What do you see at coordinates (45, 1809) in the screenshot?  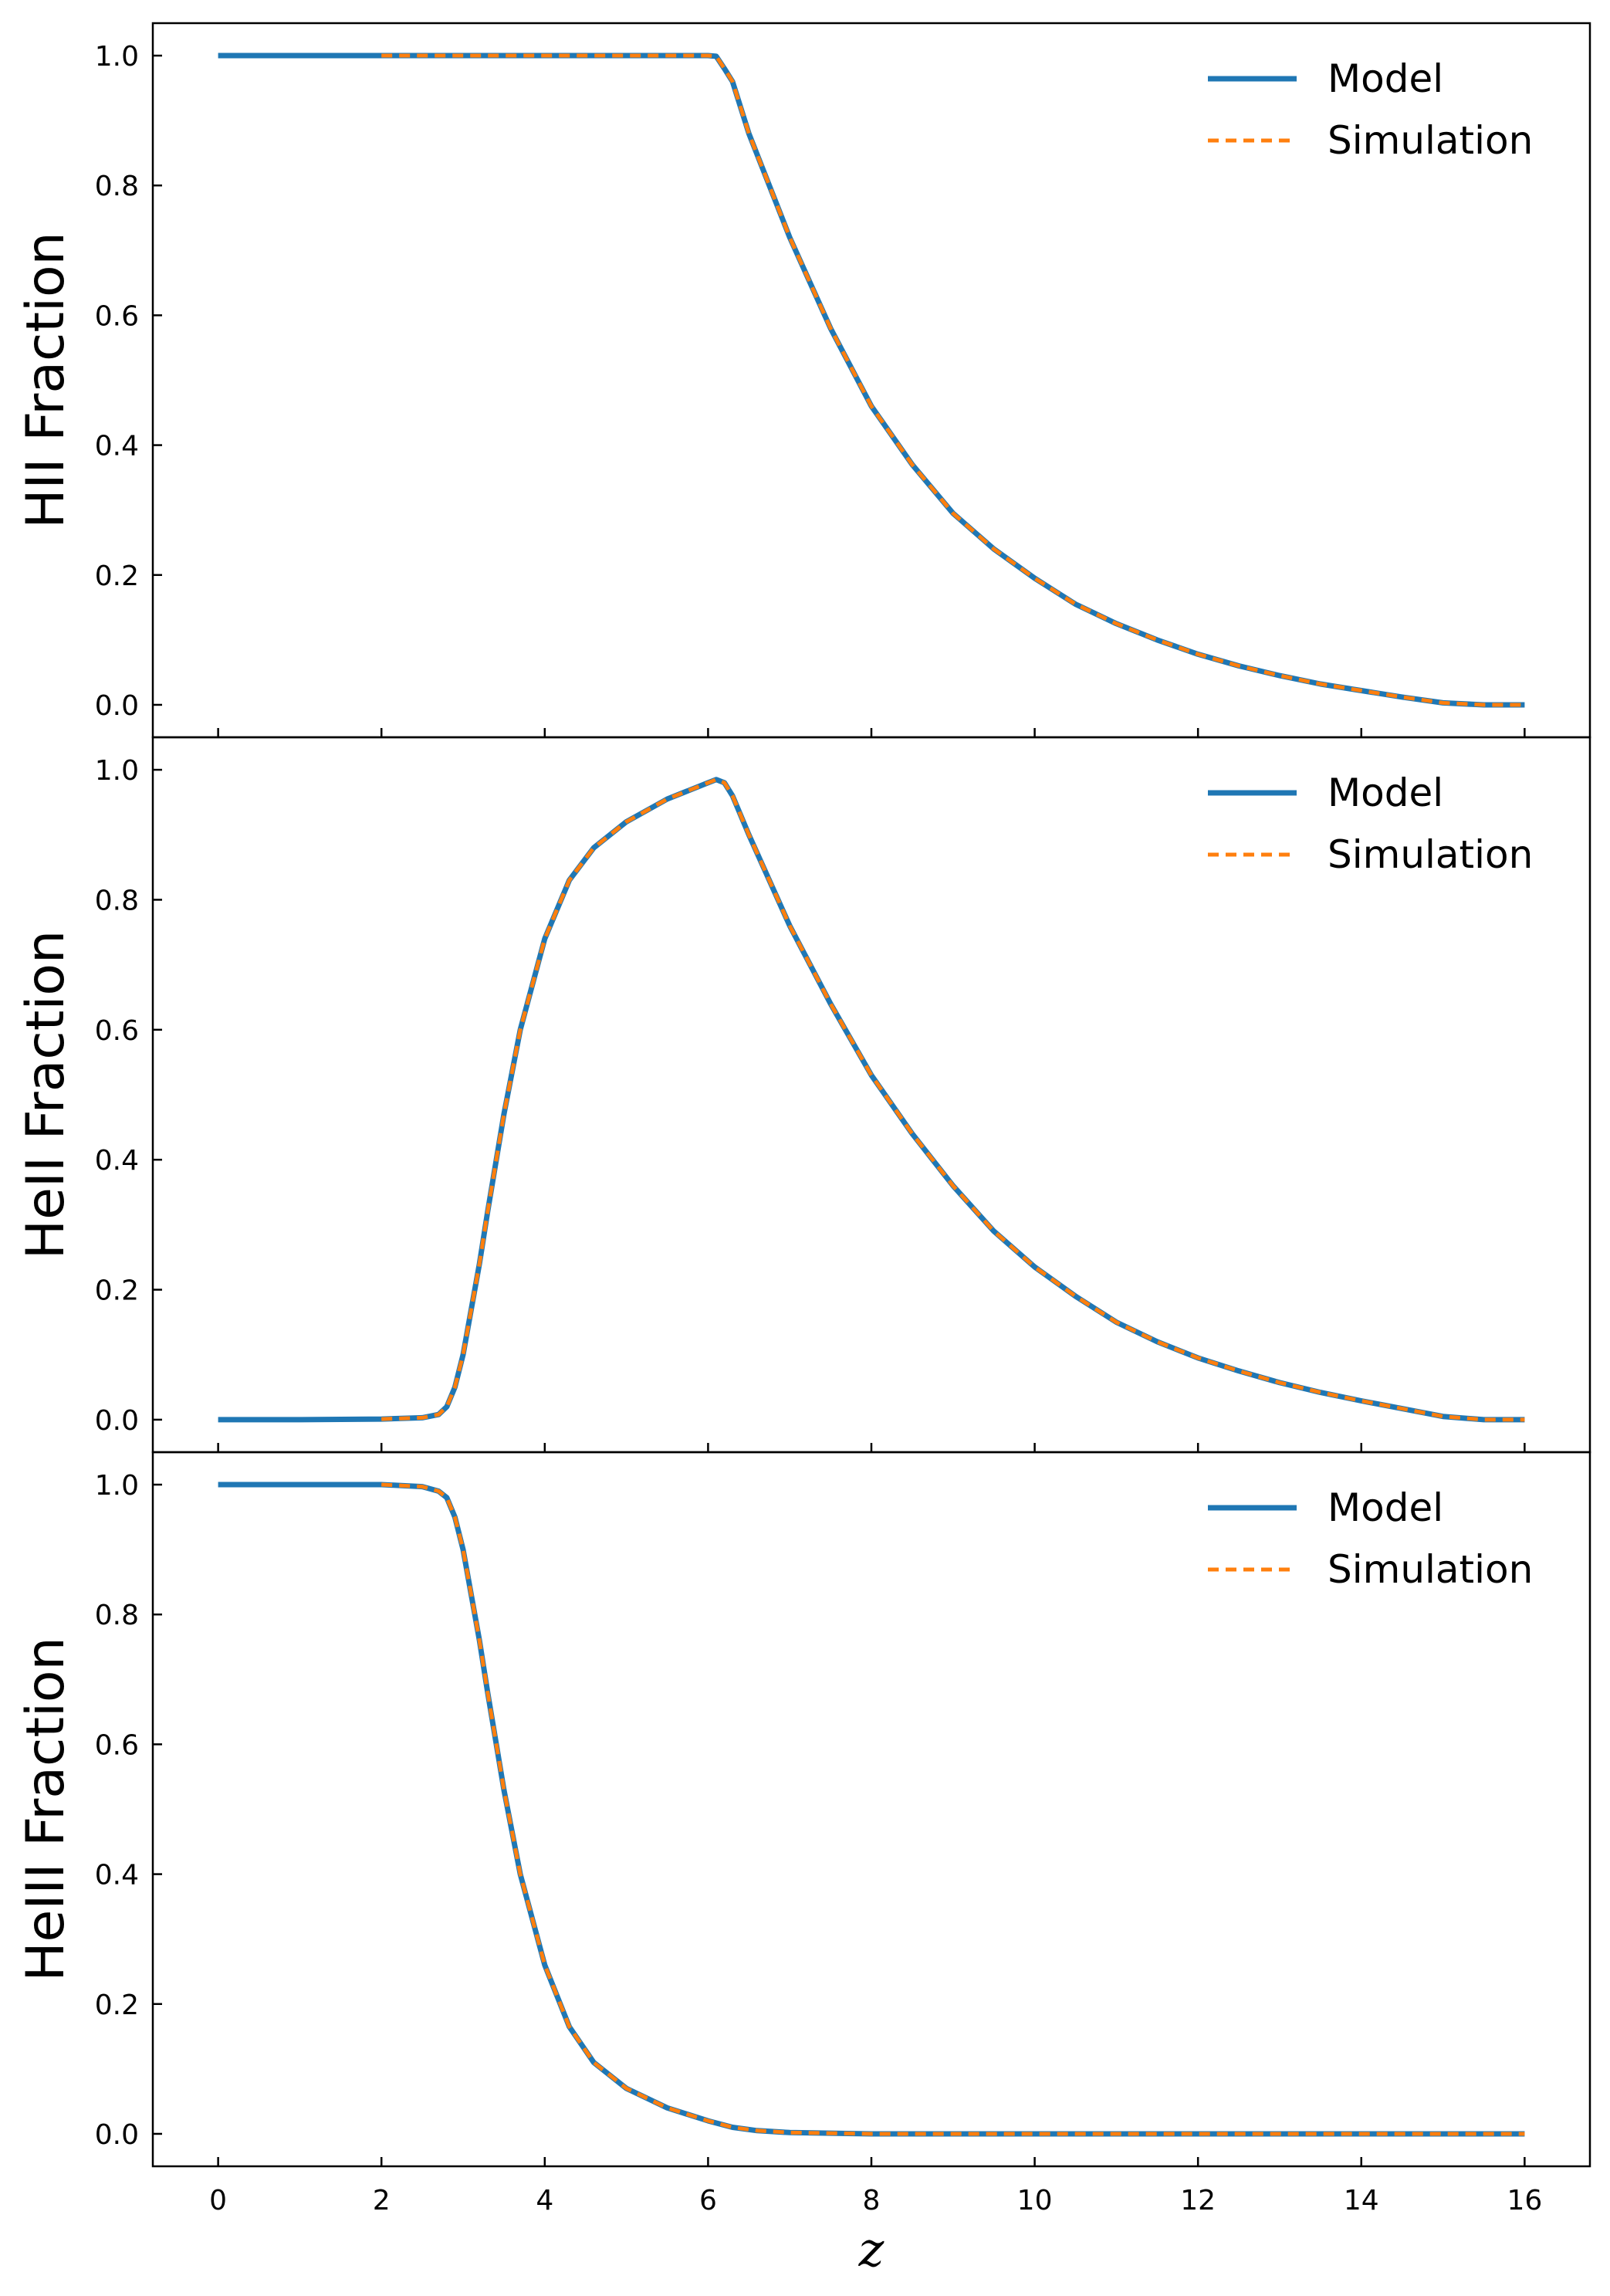 I see `y-axis-label: HeIII Fraction` at bounding box center [45, 1809].